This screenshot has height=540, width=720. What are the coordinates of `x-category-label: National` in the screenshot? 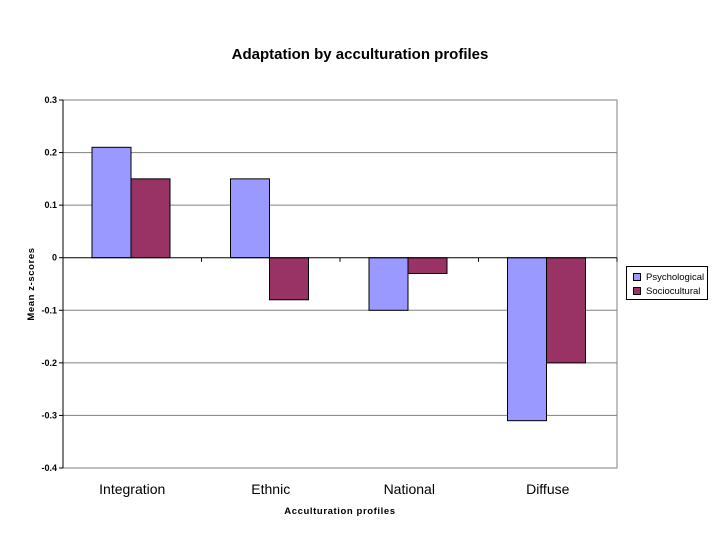 It's located at (409, 489).